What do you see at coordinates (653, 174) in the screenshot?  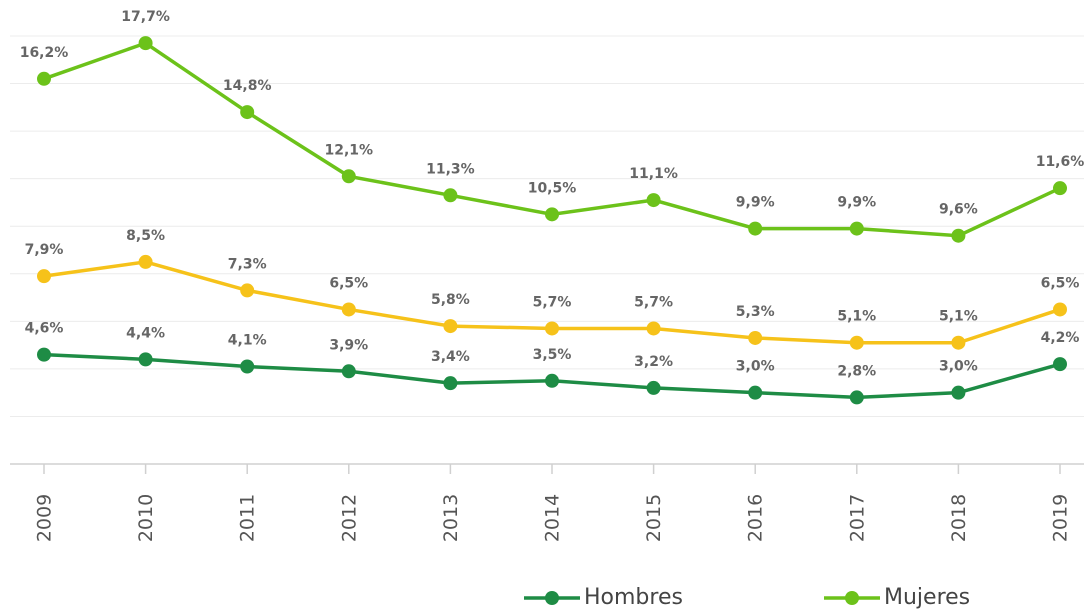 I see `data-label: 11,1%` at bounding box center [653, 174].